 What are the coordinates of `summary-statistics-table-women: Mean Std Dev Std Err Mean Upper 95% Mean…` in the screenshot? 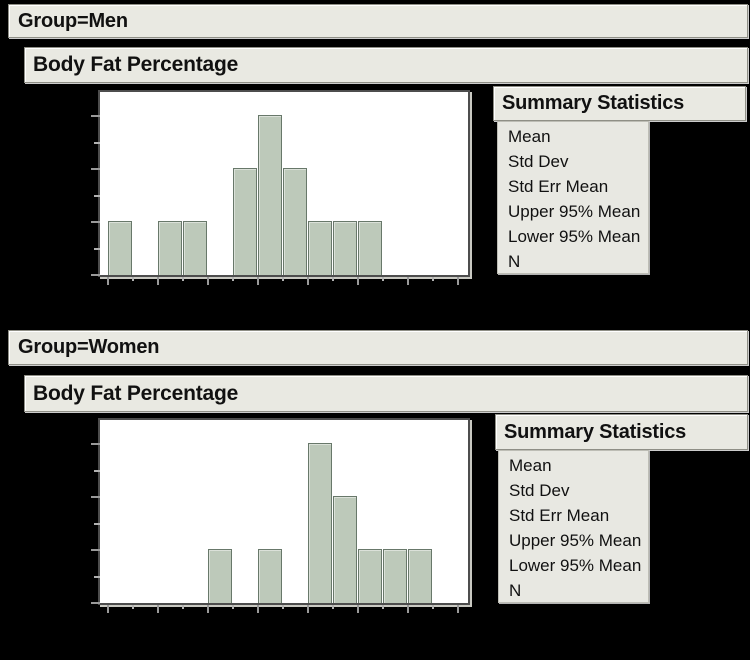 It's located at (573, 526).